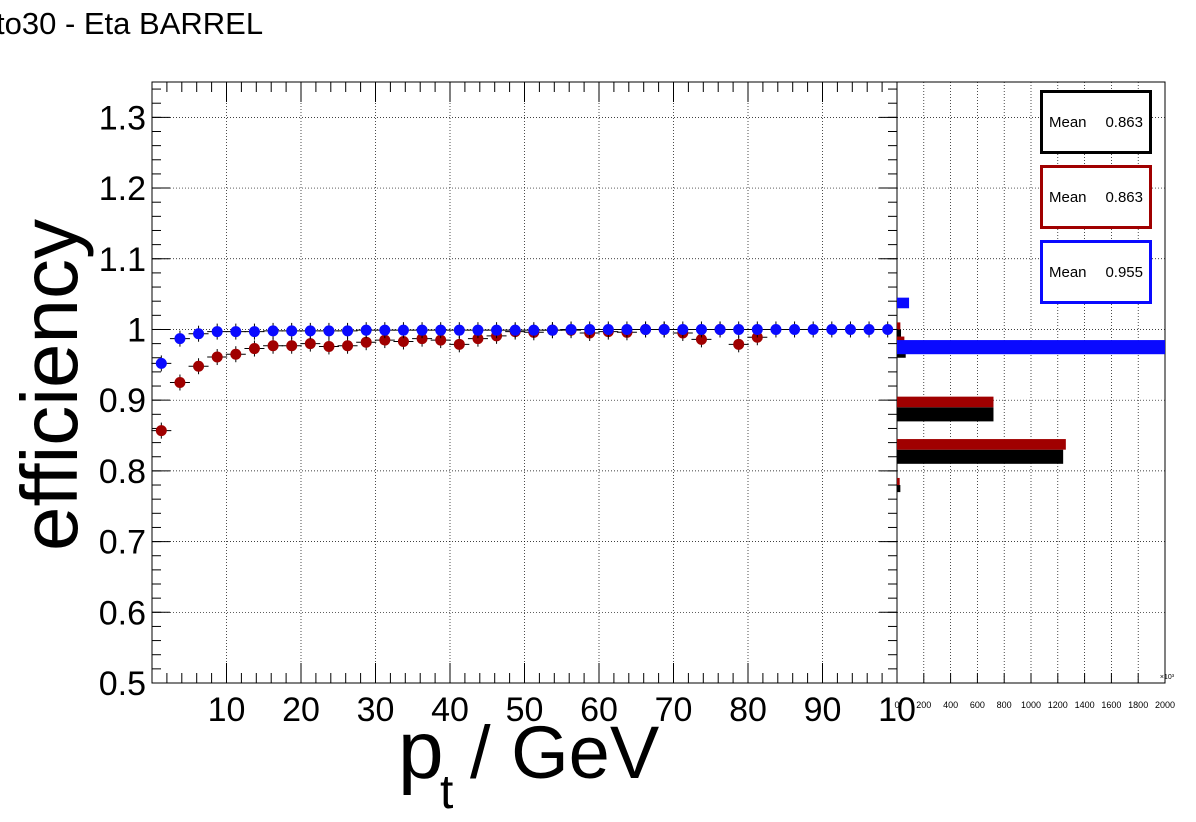 Image resolution: width=1196 pixels, height=822 pixels. What do you see at coordinates (1031, 395) in the screenshot?
I see `histogram-bars` at bounding box center [1031, 395].